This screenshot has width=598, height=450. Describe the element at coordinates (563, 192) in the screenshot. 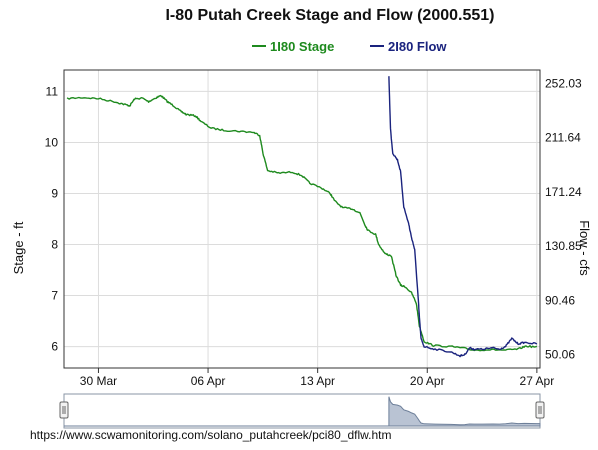

I see `y-right-tick-label: 171.24` at that location.